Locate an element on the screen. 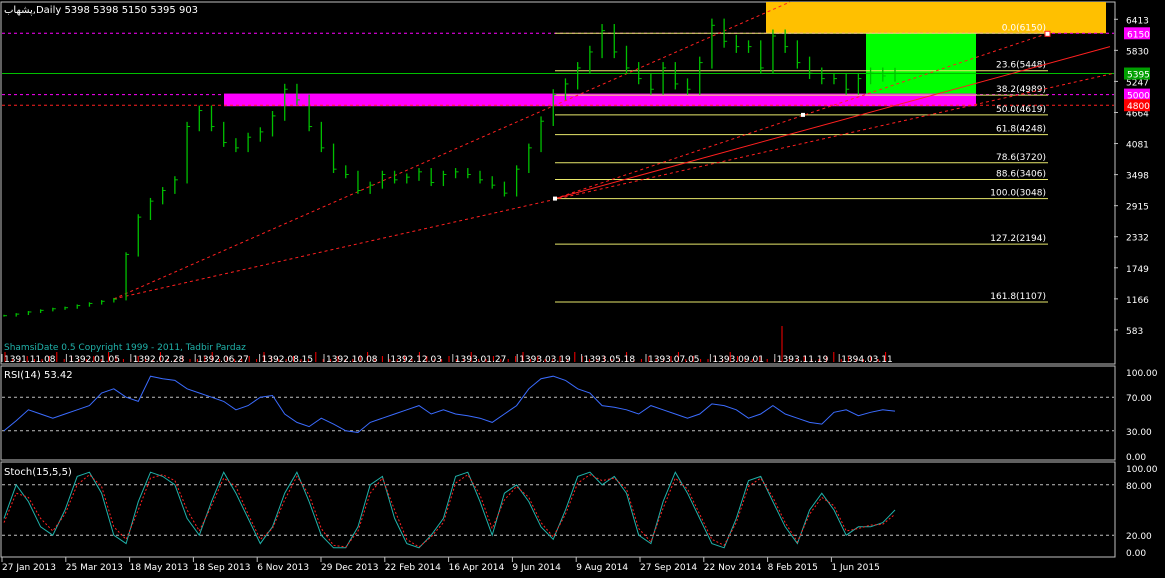 The image size is (1165, 578). rsi-tick-label: 70.00 is located at coordinates (1139, 399).